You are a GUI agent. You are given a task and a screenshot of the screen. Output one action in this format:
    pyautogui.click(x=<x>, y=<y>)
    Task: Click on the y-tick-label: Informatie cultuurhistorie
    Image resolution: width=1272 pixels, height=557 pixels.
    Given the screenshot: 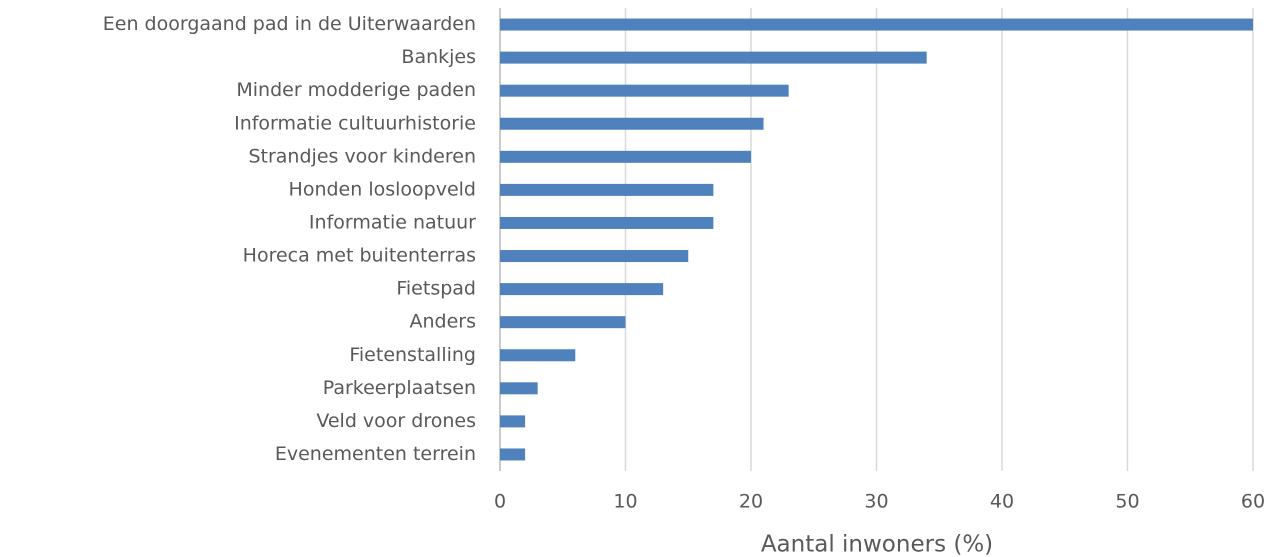 What is the action you would take?
    pyautogui.click(x=355, y=123)
    